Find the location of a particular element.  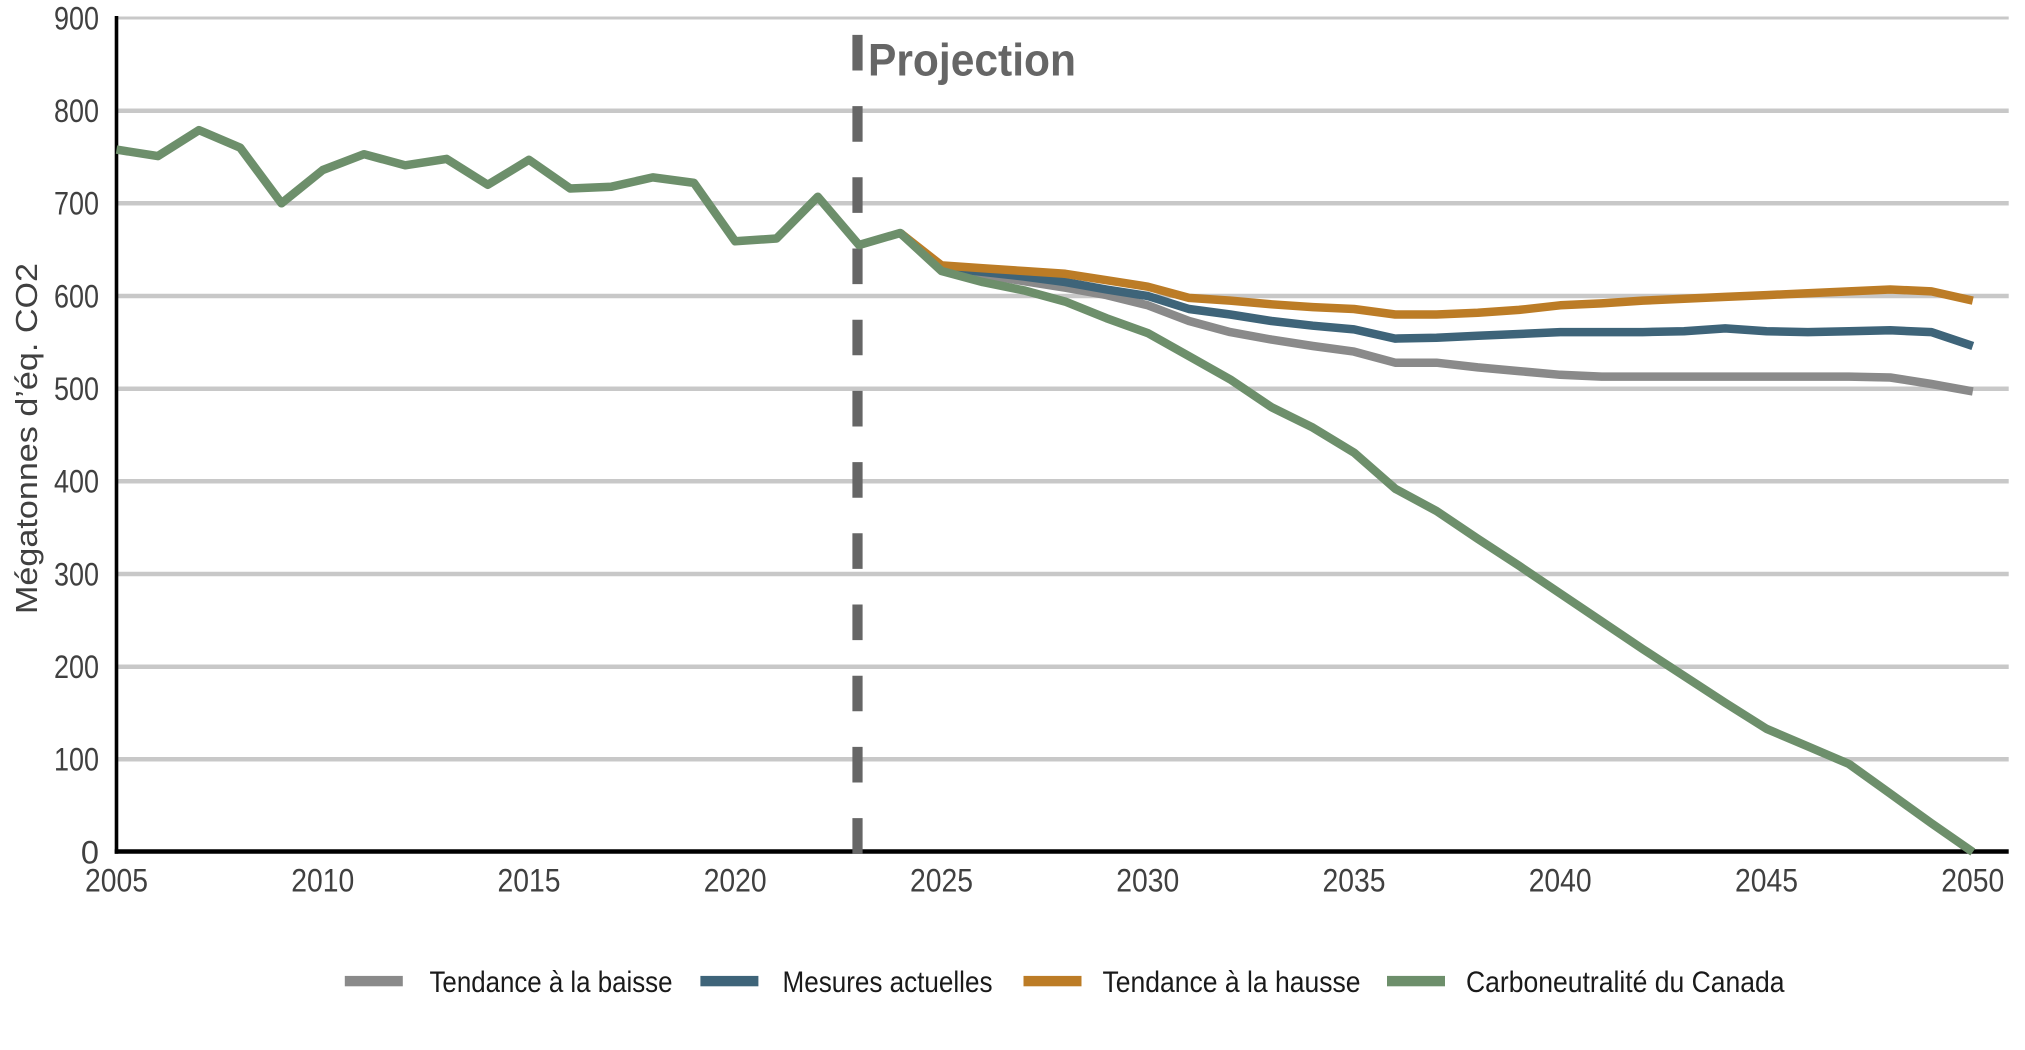

svg-text: 0 is located at coordinates (90, 852).